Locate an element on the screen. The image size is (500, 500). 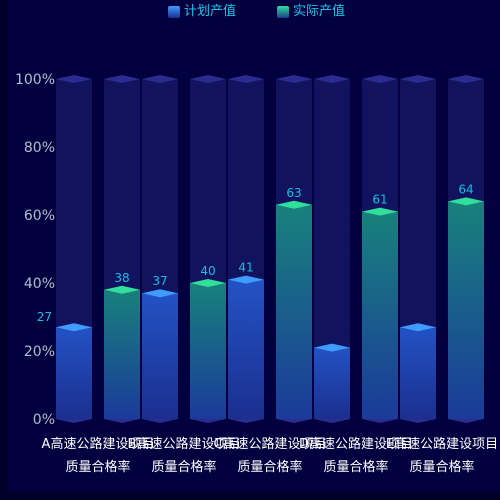
category-label-line1: D高速公路建设项目 is located at coordinates (356, 444).